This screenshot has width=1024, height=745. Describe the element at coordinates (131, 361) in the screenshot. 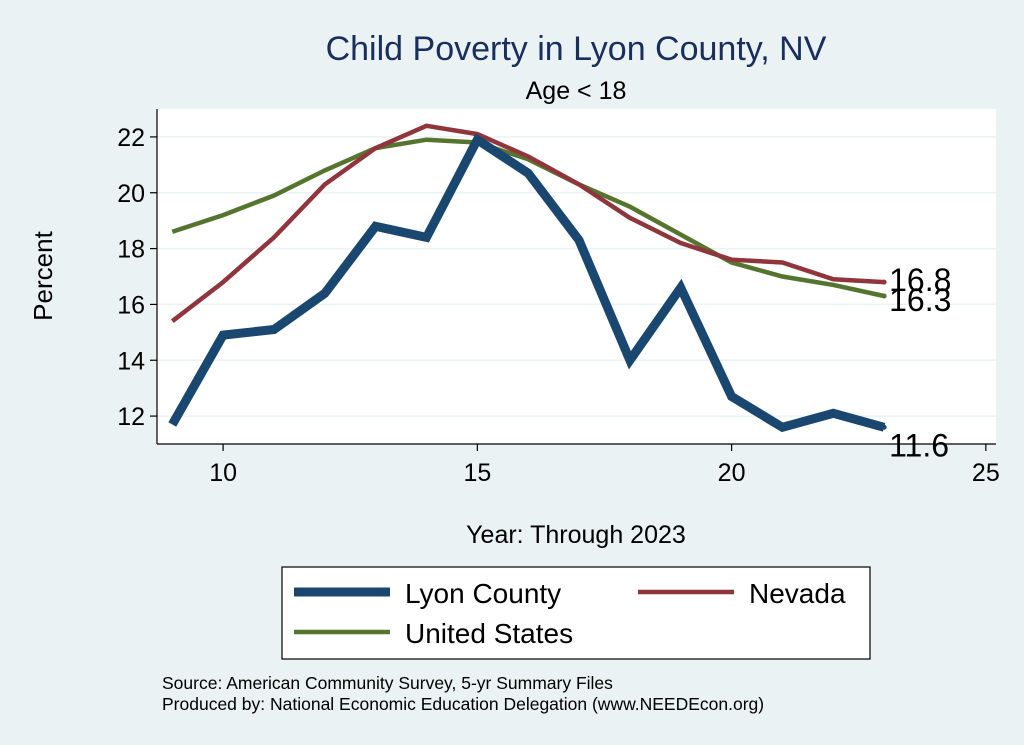

I see `y-tick-label: 14` at that location.